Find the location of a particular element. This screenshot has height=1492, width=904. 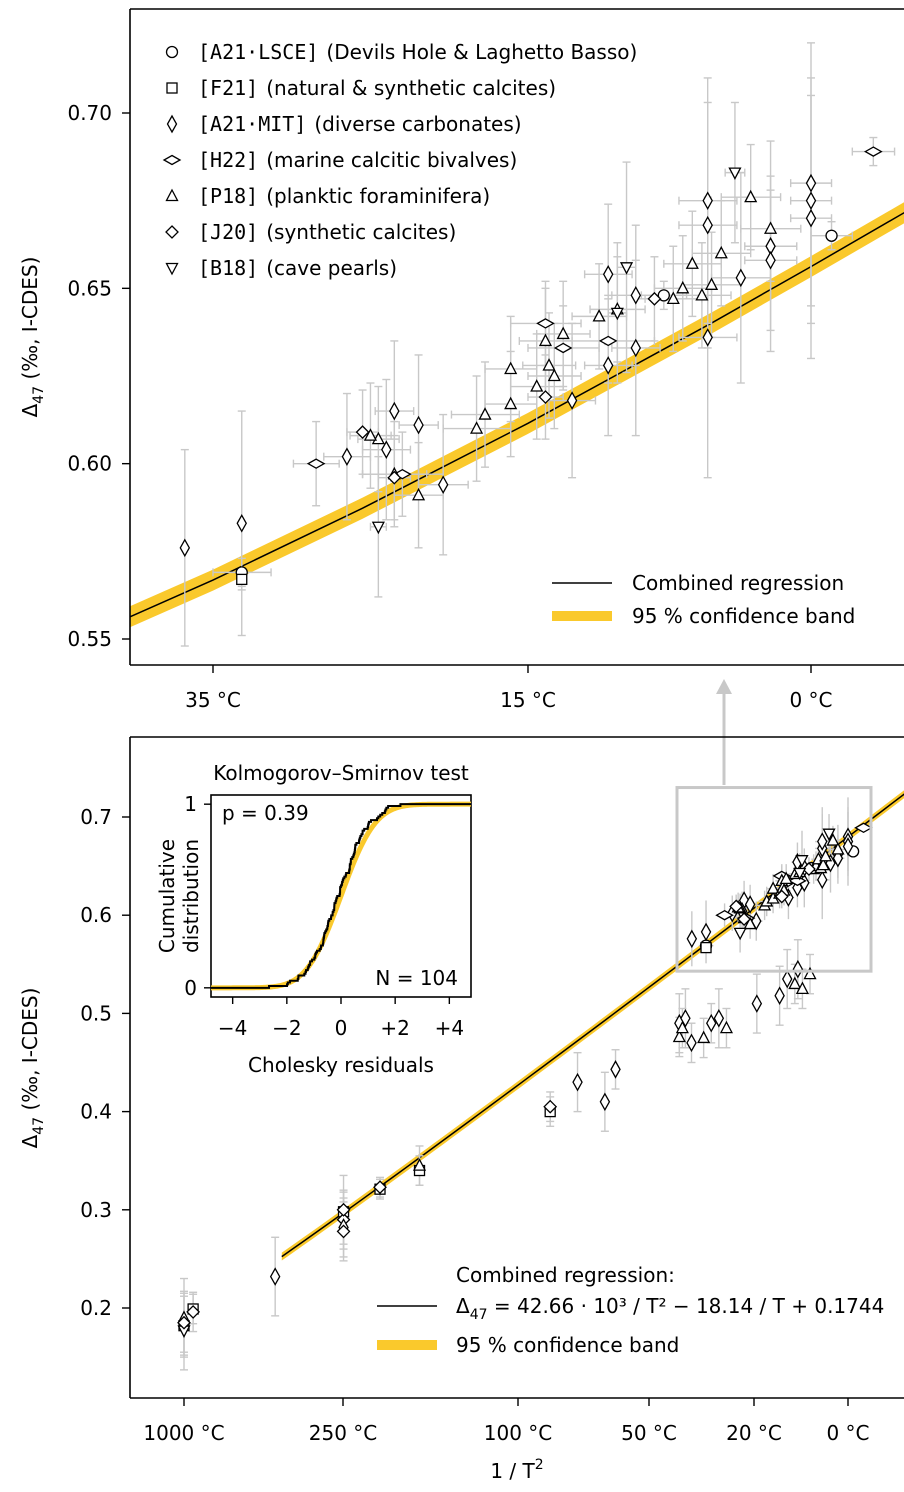

bottom-ytick-label: 0.3 is located at coordinates (96, 1210).